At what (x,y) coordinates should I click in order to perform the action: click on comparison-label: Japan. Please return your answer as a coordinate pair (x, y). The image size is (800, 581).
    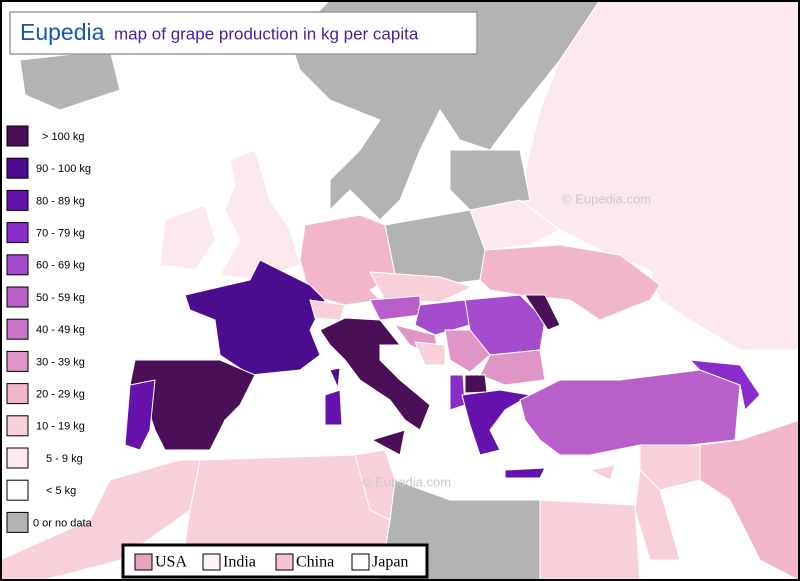
    Looking at the image, I should click on (390, 562).